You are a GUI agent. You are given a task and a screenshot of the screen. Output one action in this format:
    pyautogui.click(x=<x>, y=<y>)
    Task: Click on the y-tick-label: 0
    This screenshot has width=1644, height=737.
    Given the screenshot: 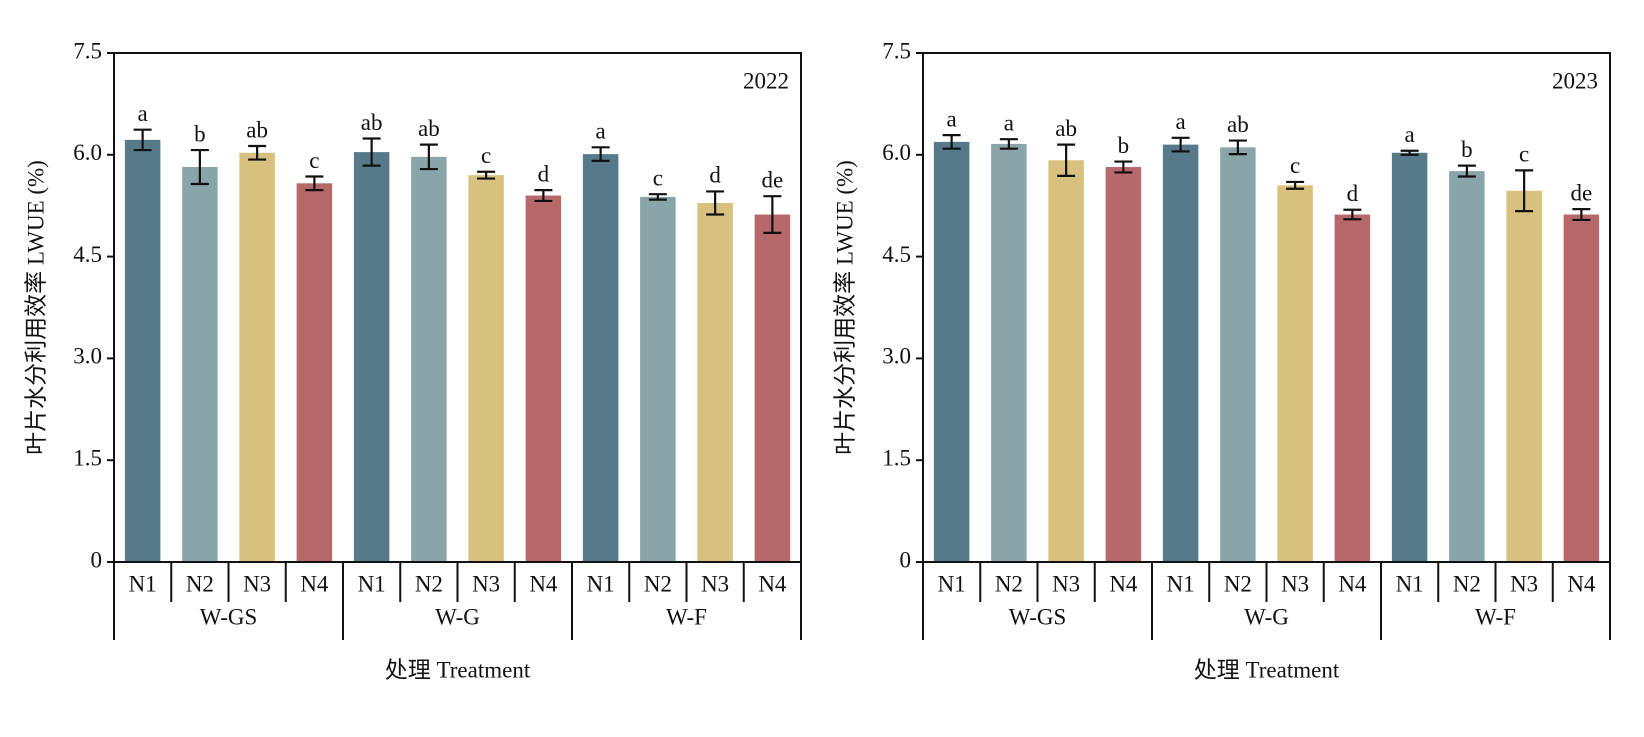 What is the action you would take?
    pyautogui.click(x=97, y=559)
    